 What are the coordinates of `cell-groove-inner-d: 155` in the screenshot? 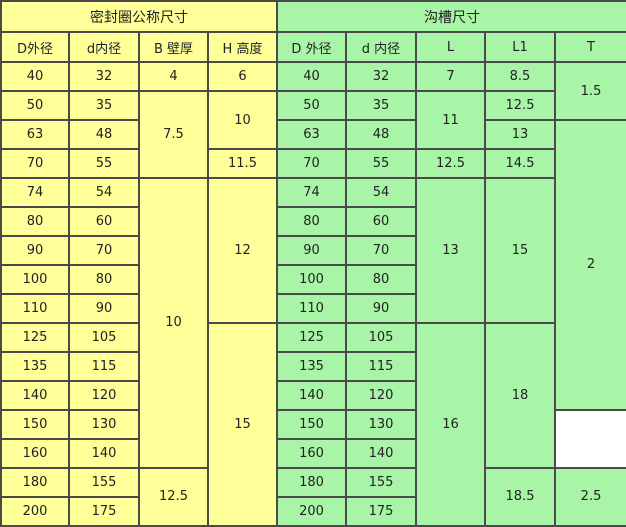 It's located at (381, 482).